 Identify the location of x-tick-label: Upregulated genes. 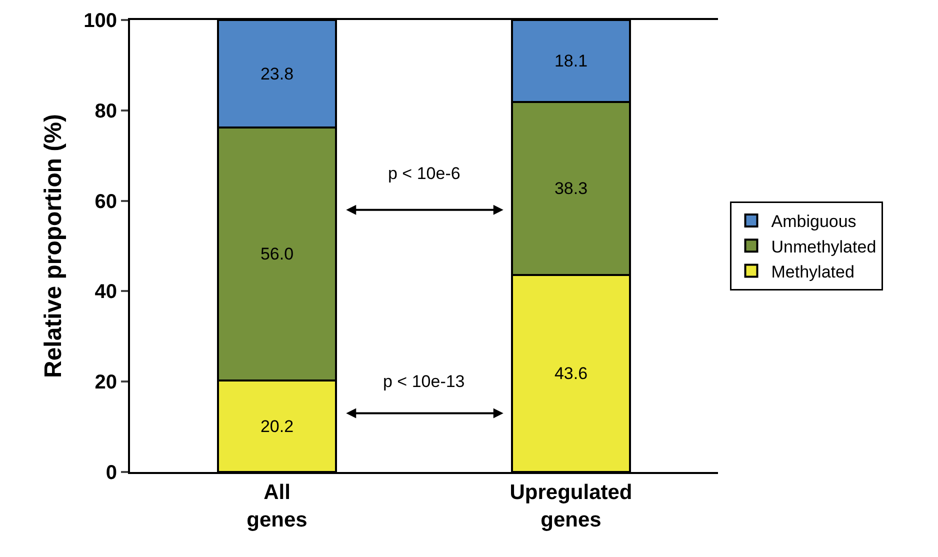
(571, 506).